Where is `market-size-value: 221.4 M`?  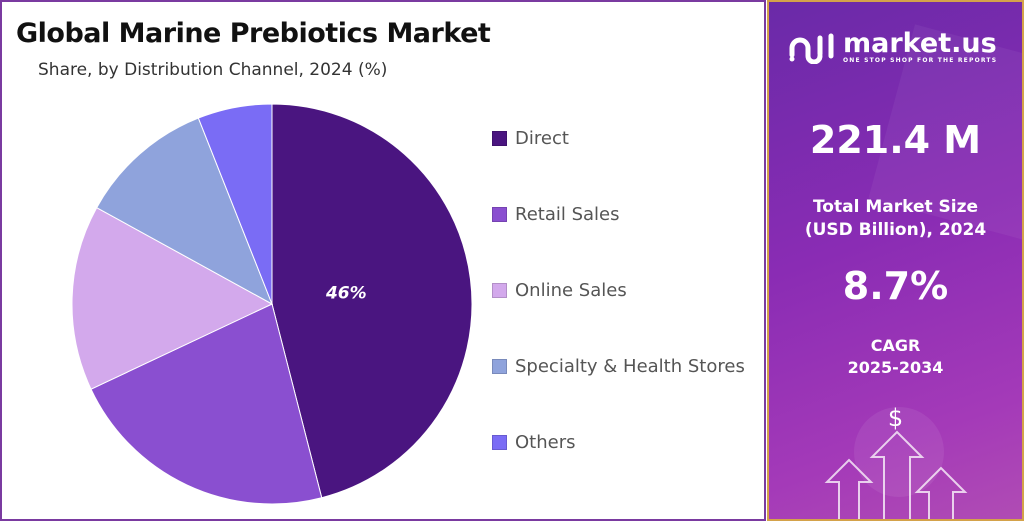
market-size-value: 221.4 M is located at coordinates (895, 140).